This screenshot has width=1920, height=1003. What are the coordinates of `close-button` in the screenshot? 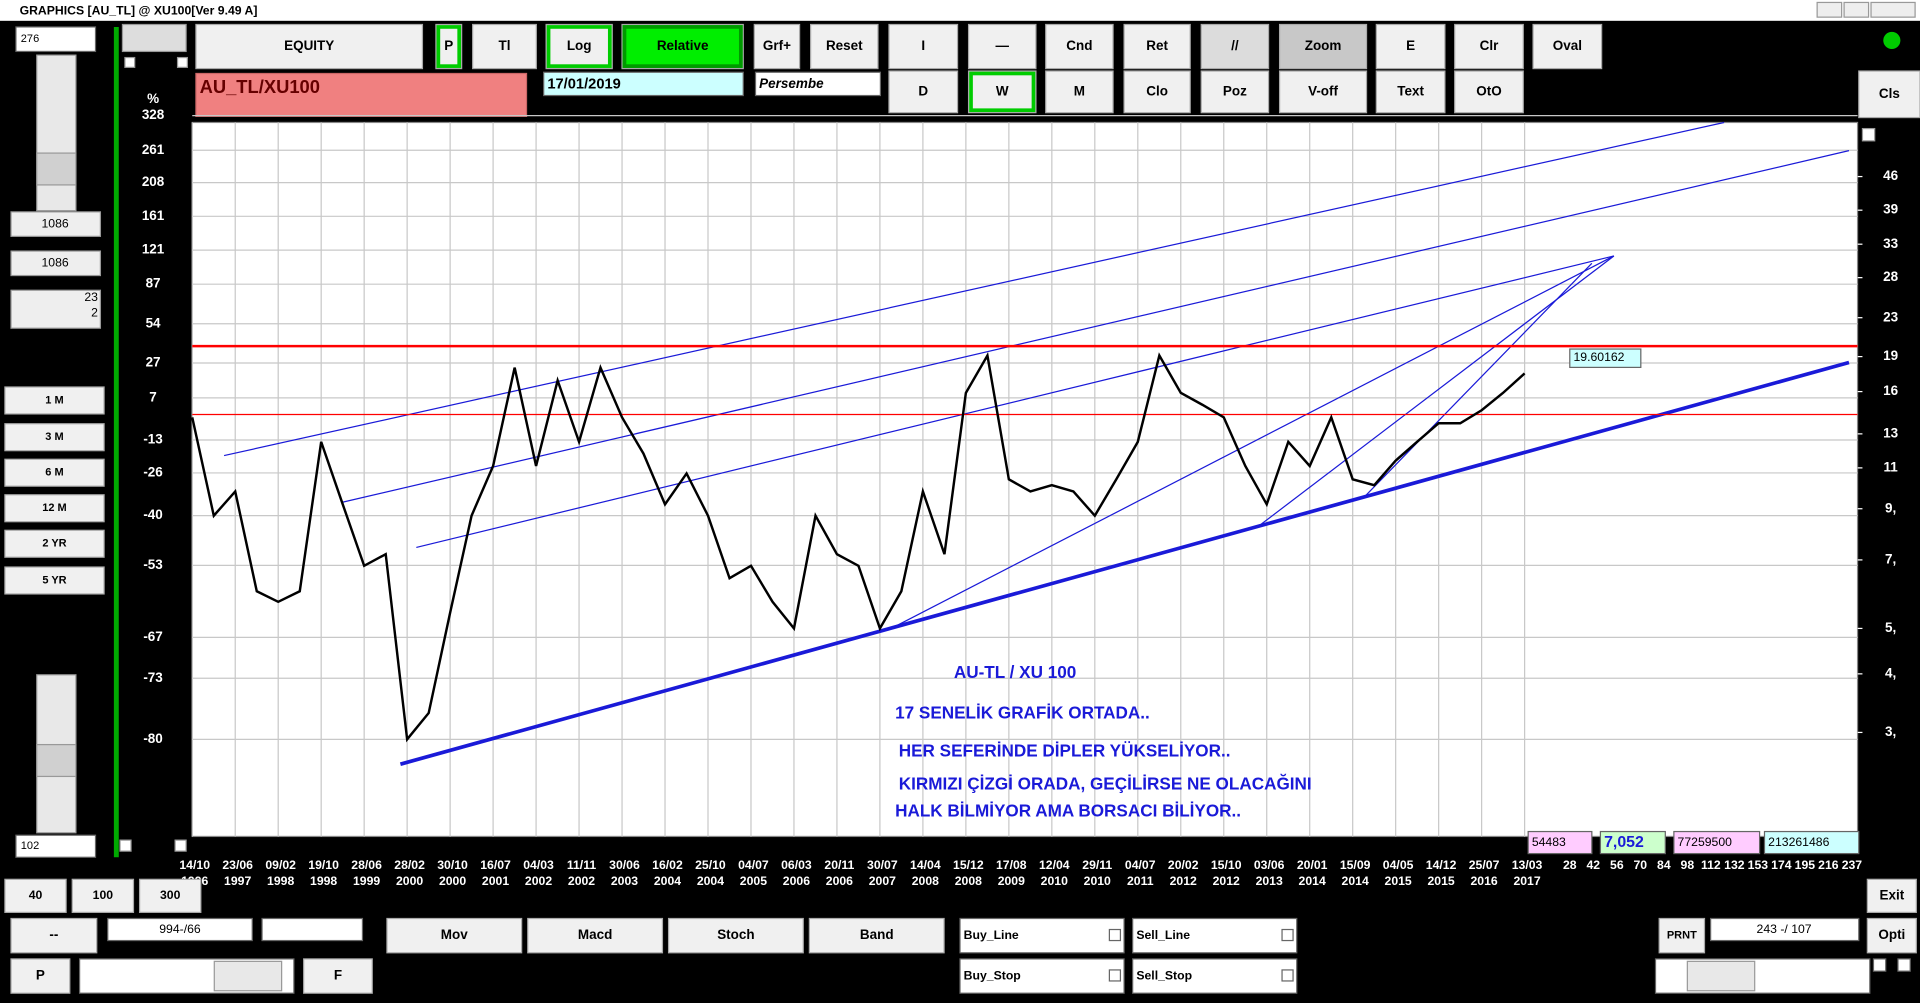 It's located at (1893, 9).